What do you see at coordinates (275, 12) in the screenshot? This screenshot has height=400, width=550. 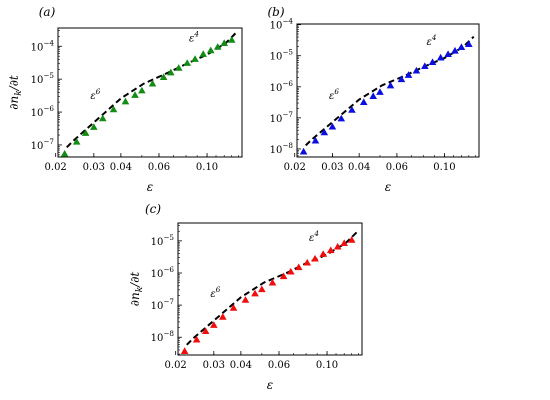 I see `panel-label: (b)` at bounding box center [275, 12].